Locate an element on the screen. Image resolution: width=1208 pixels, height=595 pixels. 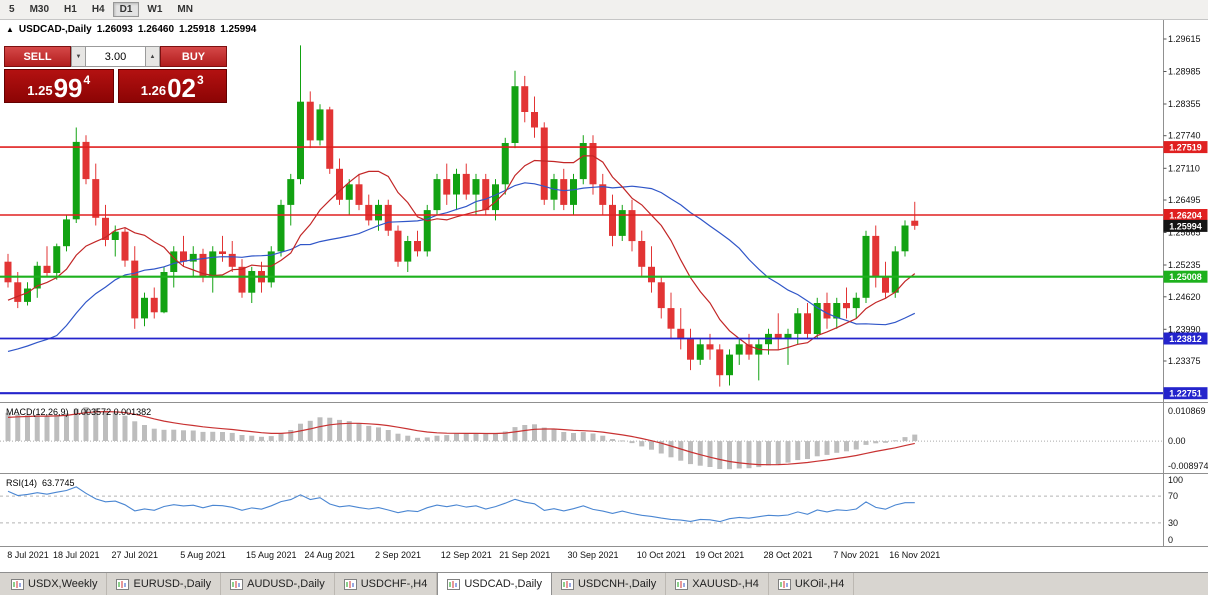
chart-tab-ukoil: UKOil-,H4 is located at coordinates (812, 584).